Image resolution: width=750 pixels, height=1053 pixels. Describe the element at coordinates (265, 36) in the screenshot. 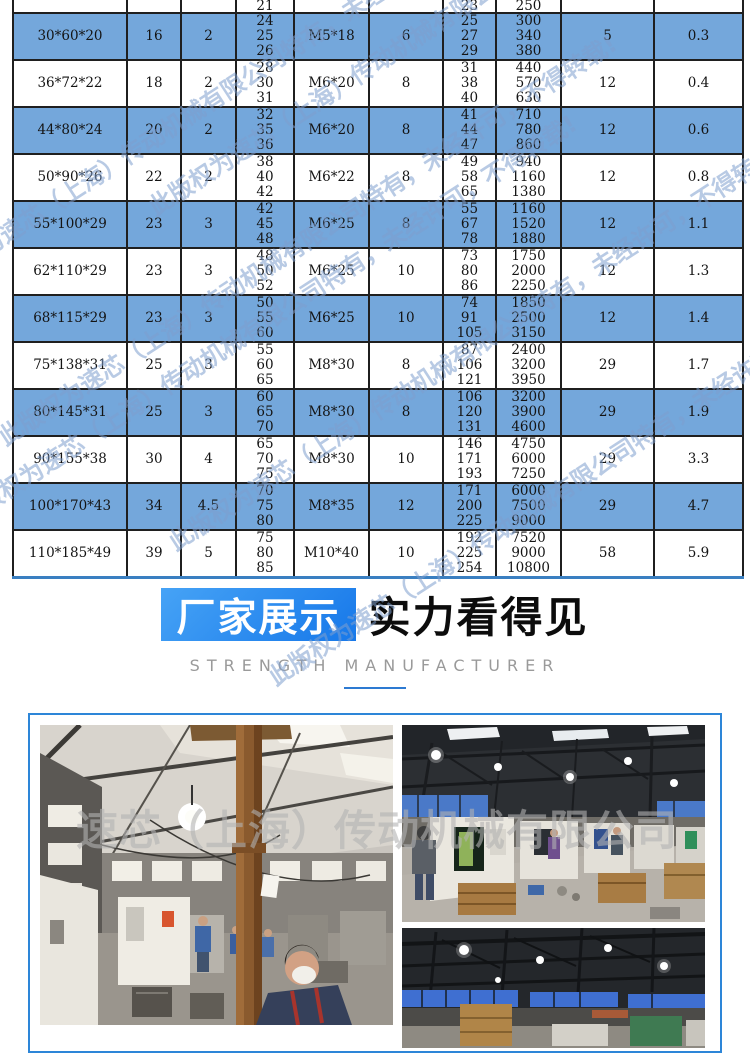

I see `table-cell: 24 25 26` at that location.